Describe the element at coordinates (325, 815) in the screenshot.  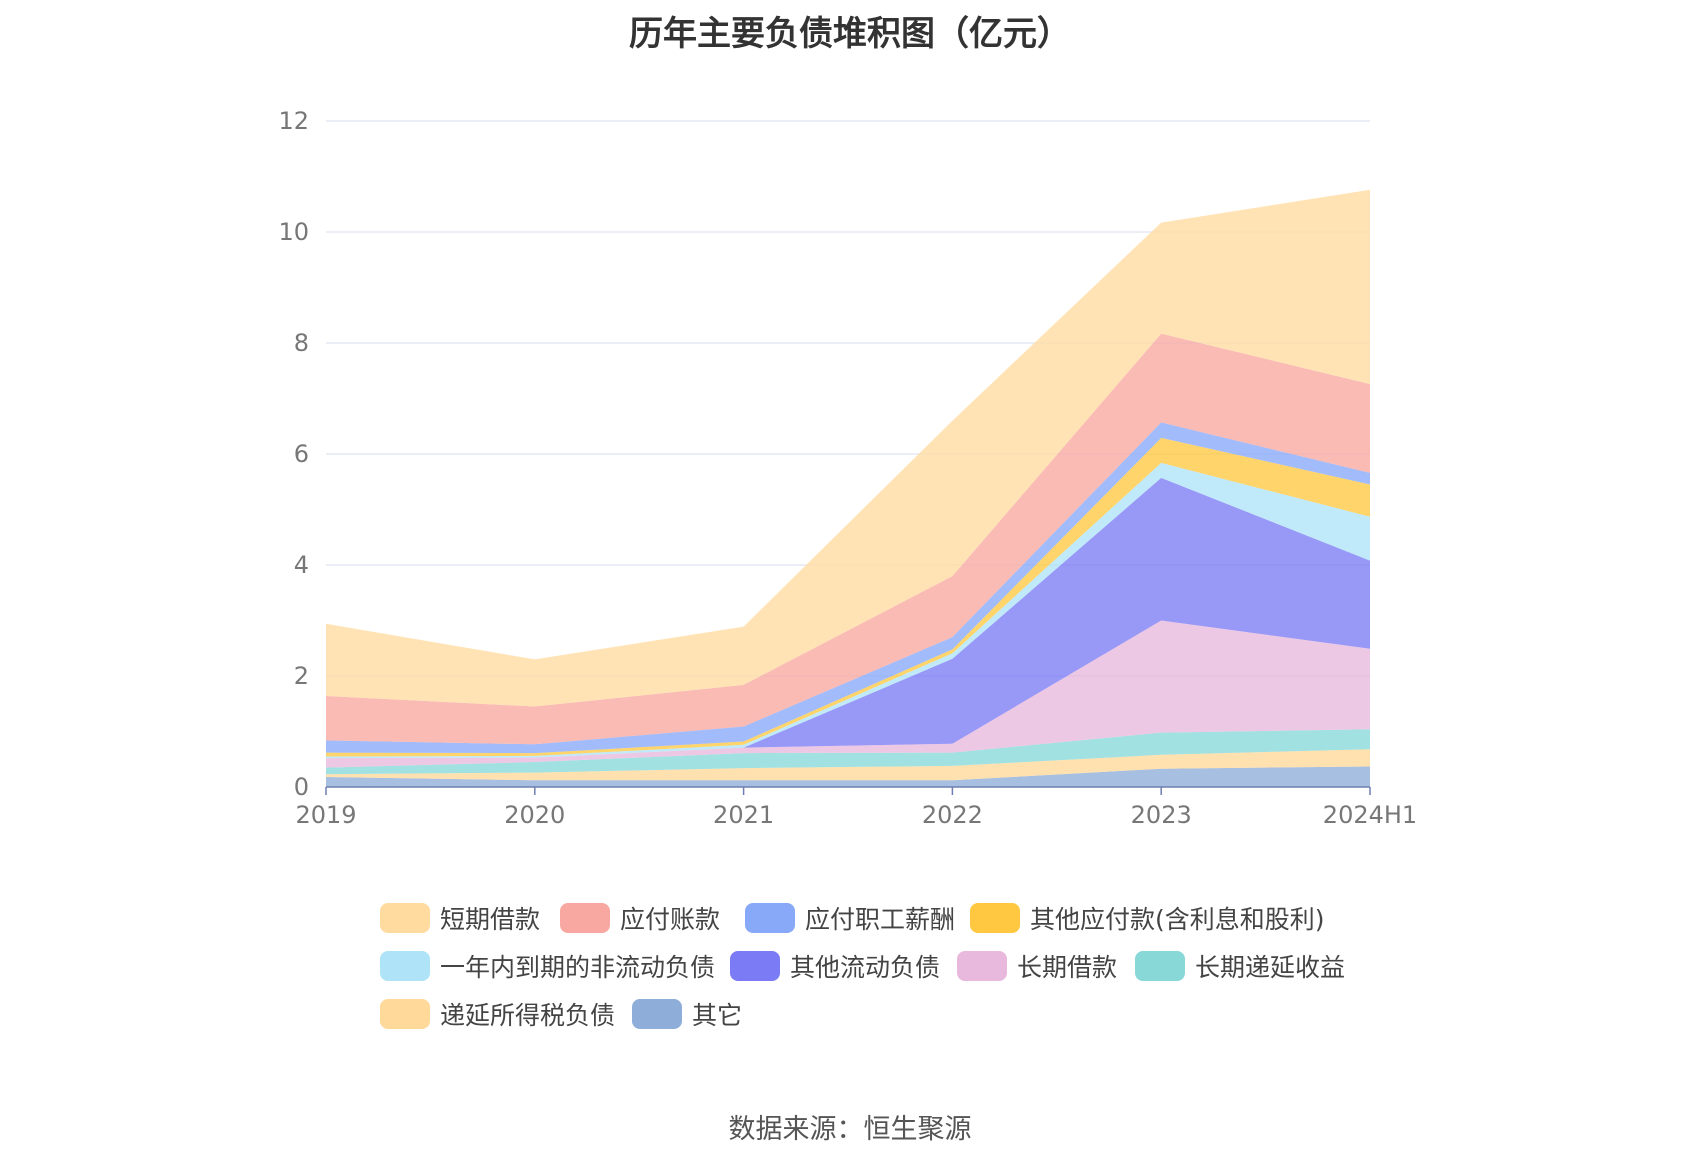
I see `x-tick-label: 2019` at that location.